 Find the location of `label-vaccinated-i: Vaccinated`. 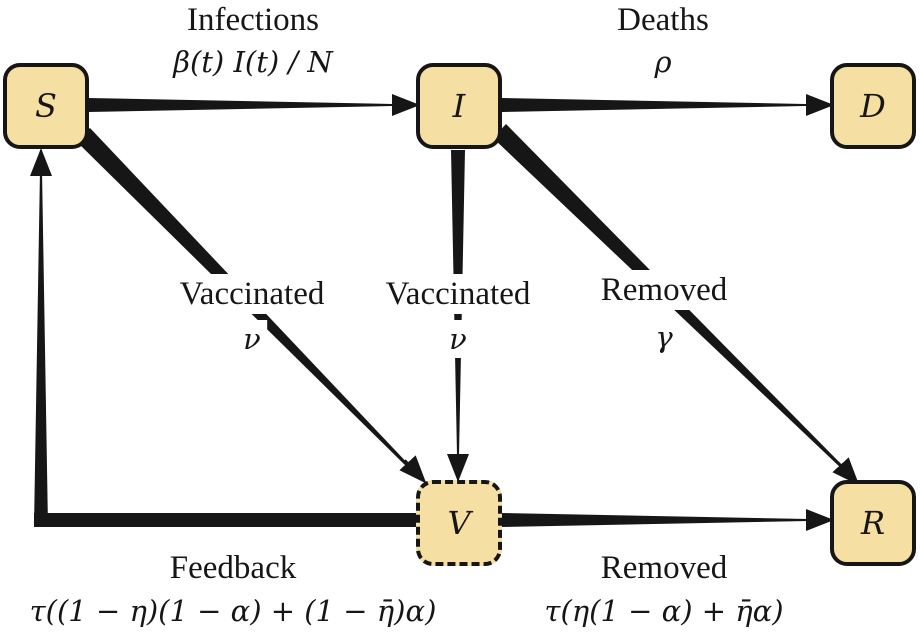

label-vaccinated-i: Vaccinated is located at coordinates (458, 294).